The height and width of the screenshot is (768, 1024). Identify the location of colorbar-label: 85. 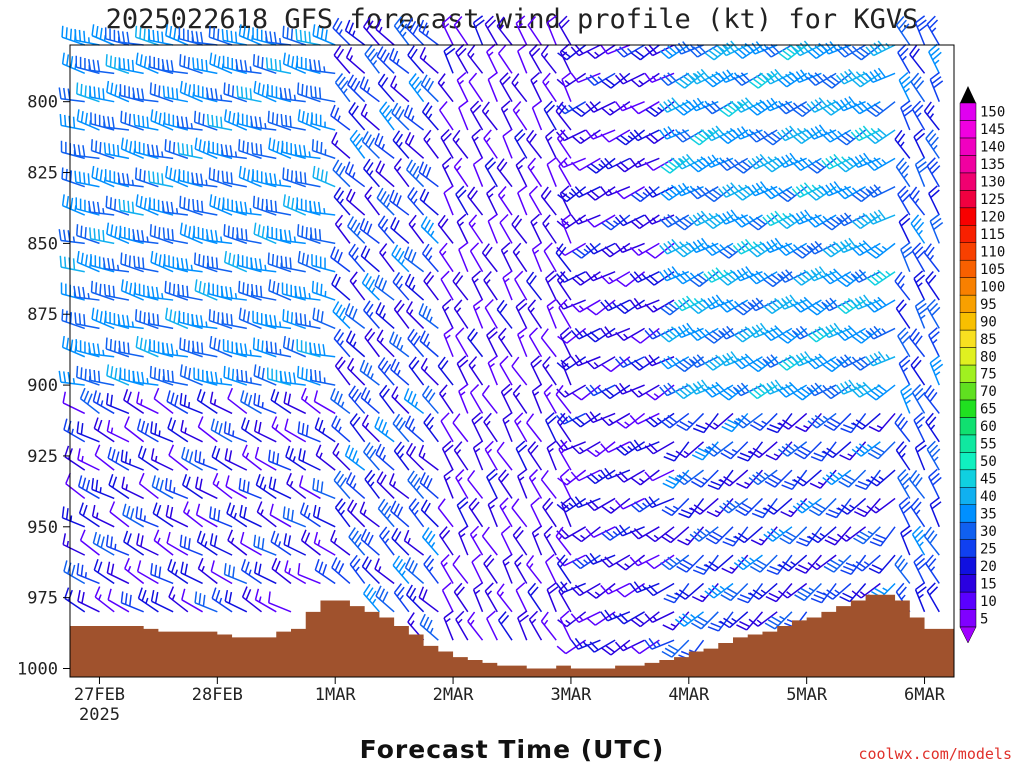
(988, 340).